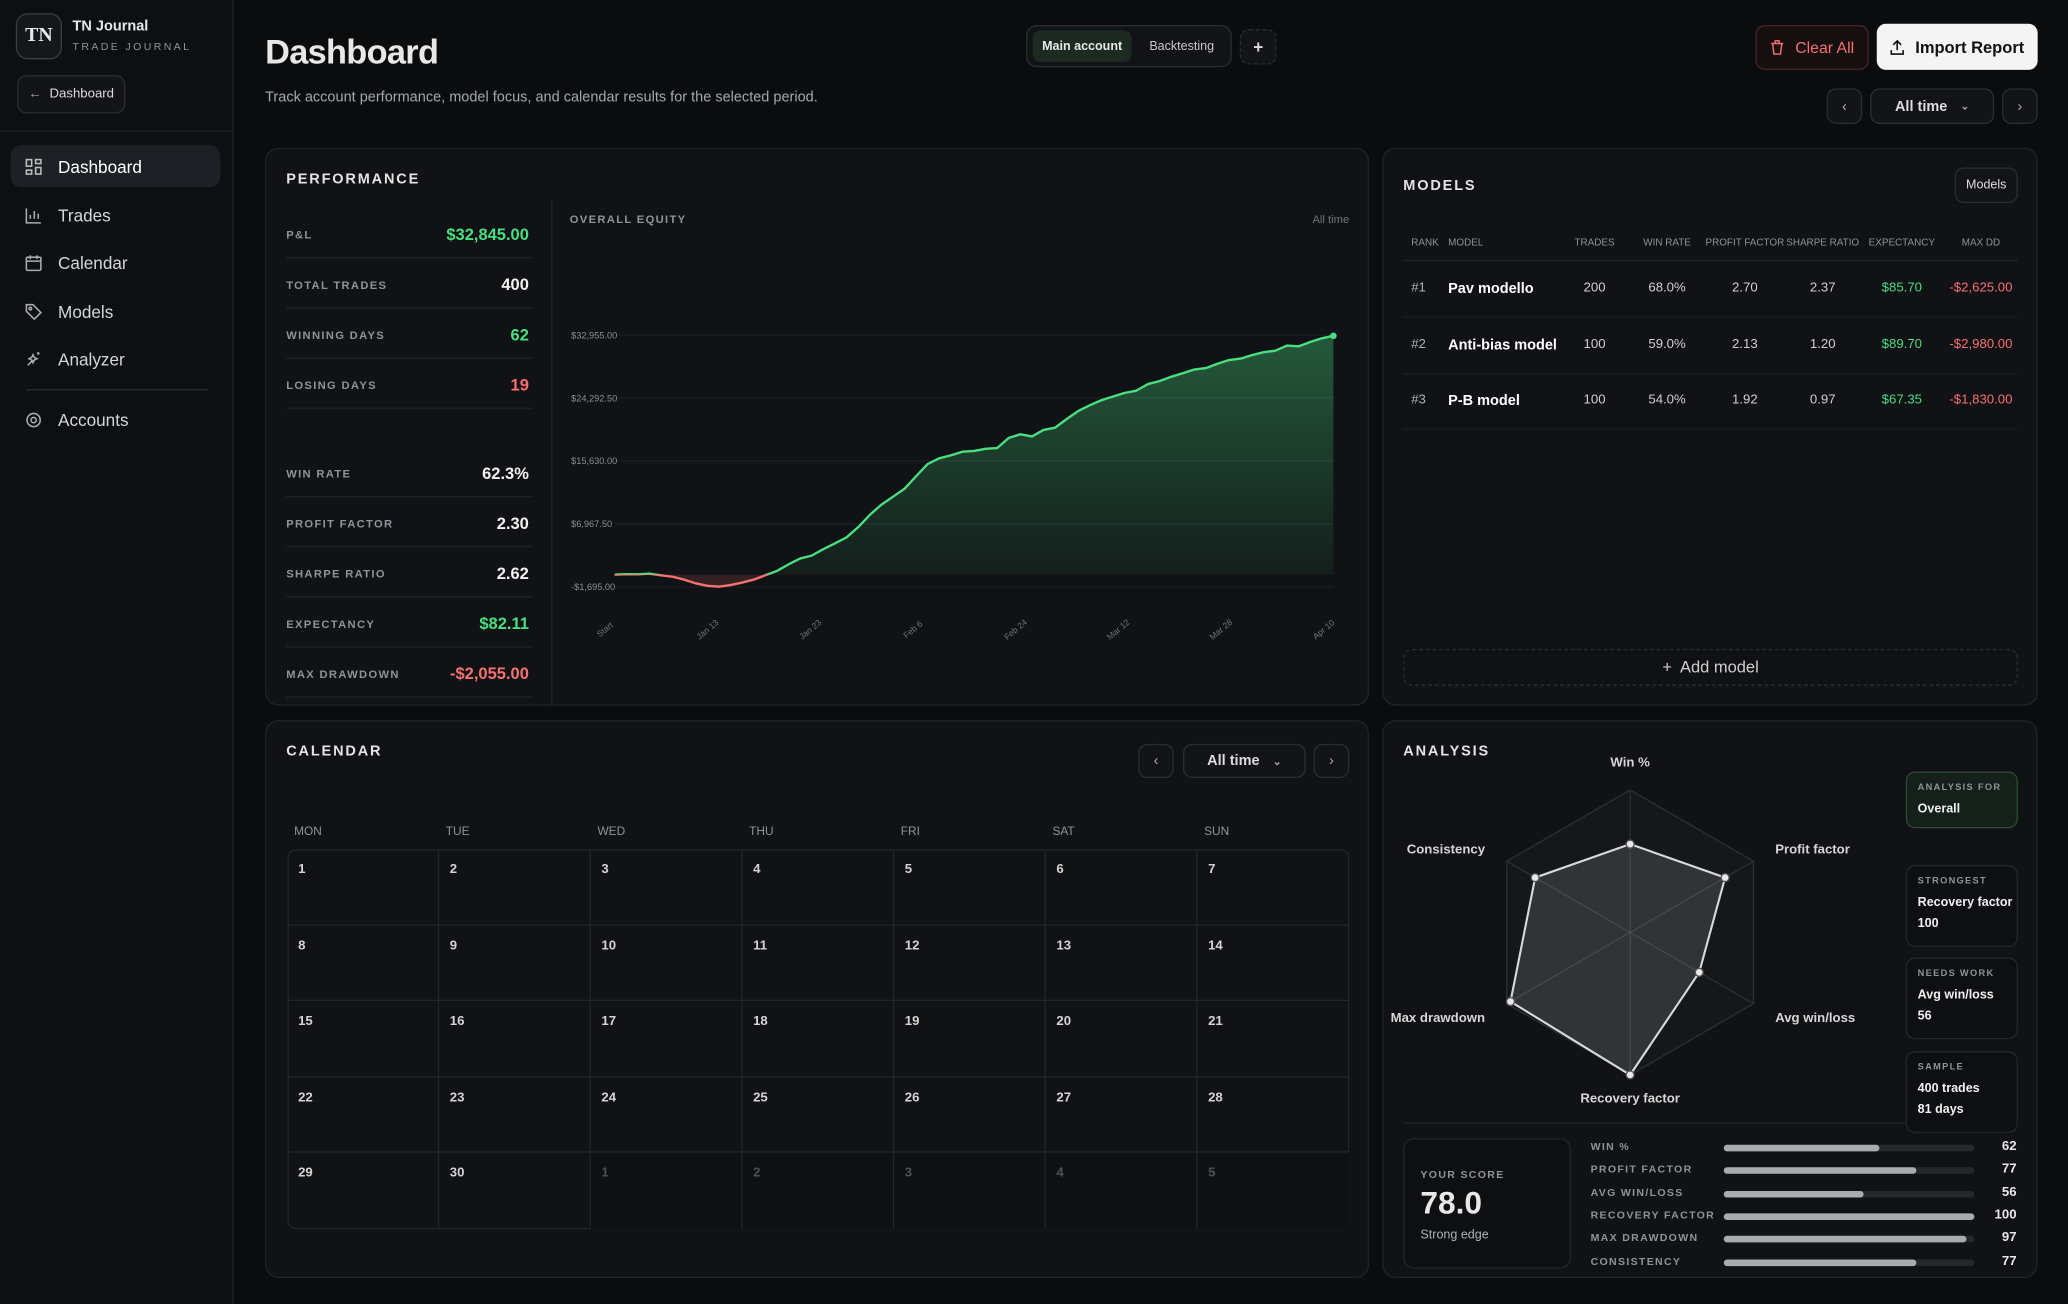 Image resolution: width=2068 pixels, height=1304 pixels. What do you see at coordinates (628, 219) in the screenshot?
I see `chart-title: OVERALL EQUITY` at bounding box center [628, 219].